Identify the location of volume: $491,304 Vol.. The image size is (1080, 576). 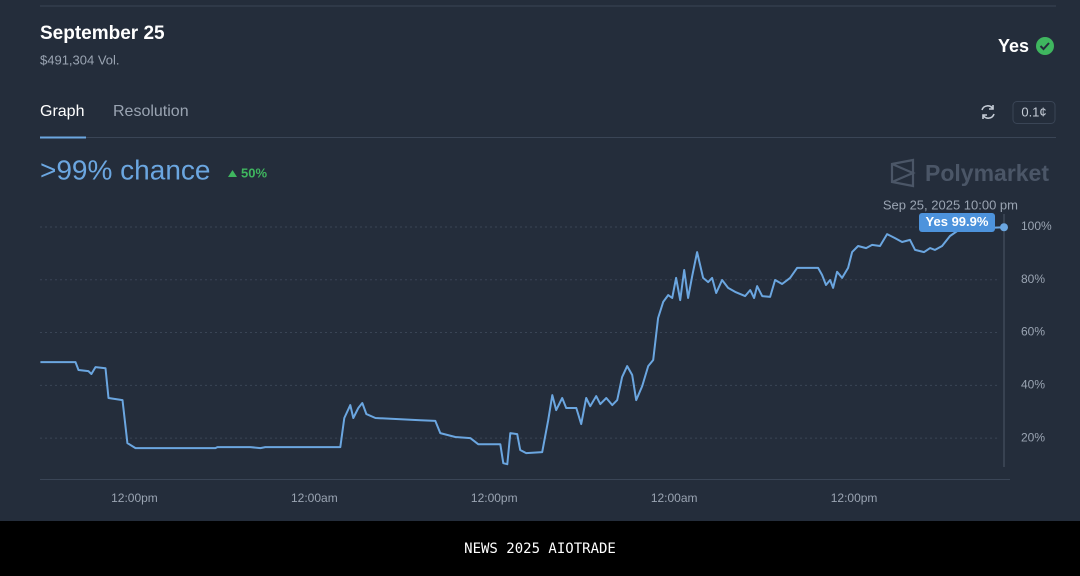
(80, 59).